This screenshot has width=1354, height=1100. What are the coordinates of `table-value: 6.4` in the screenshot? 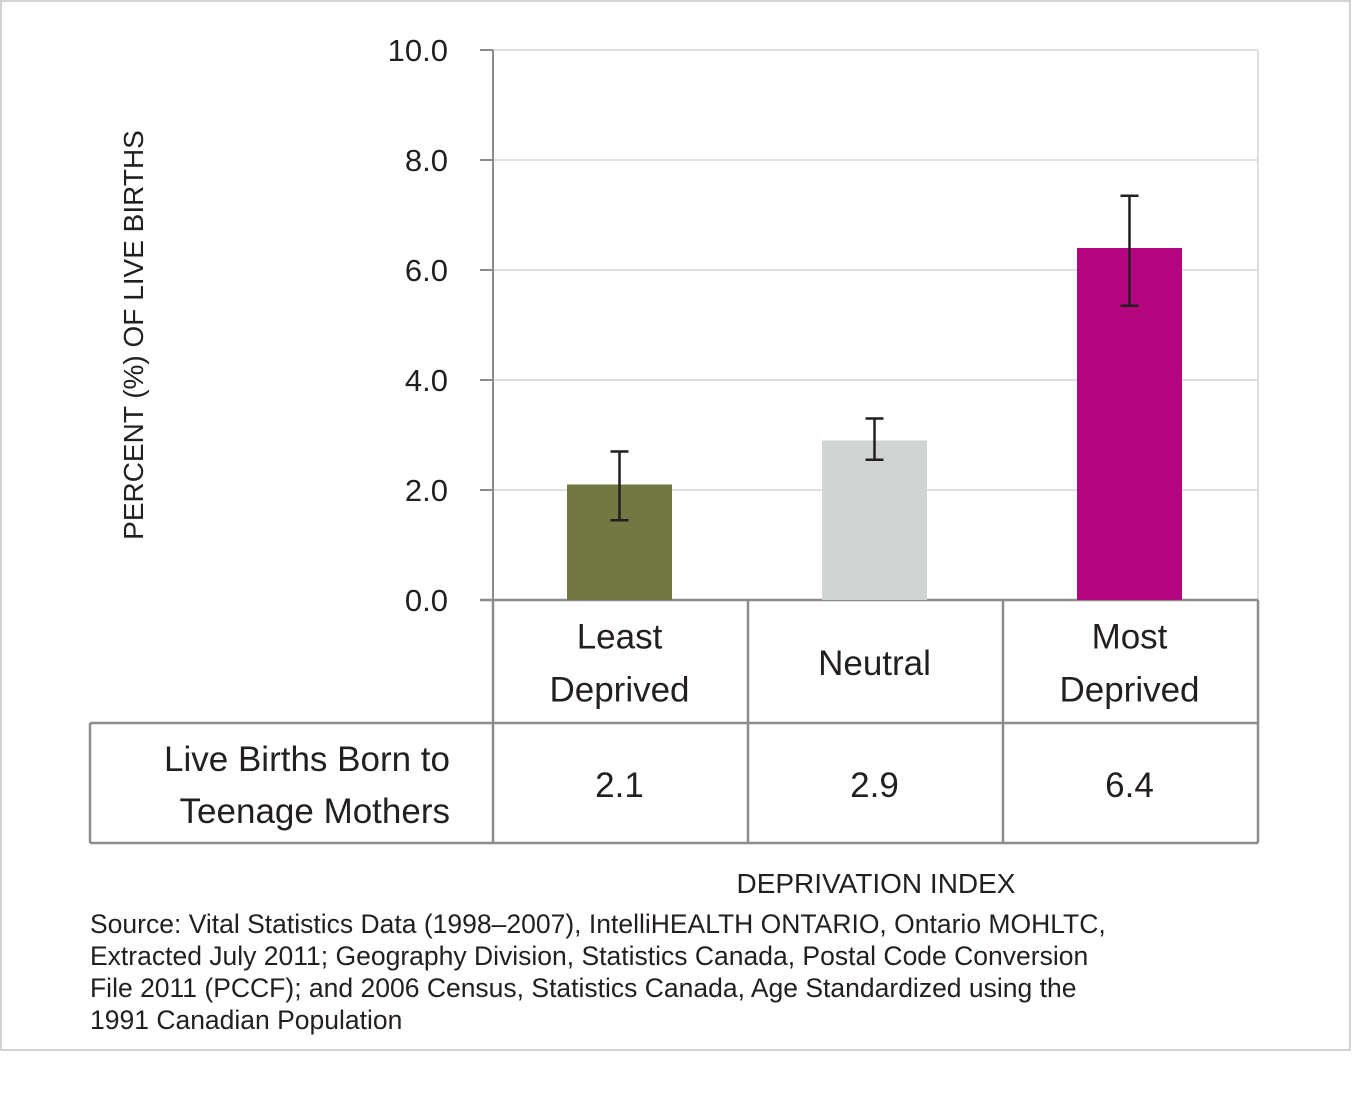 It's located at (1129, 785).